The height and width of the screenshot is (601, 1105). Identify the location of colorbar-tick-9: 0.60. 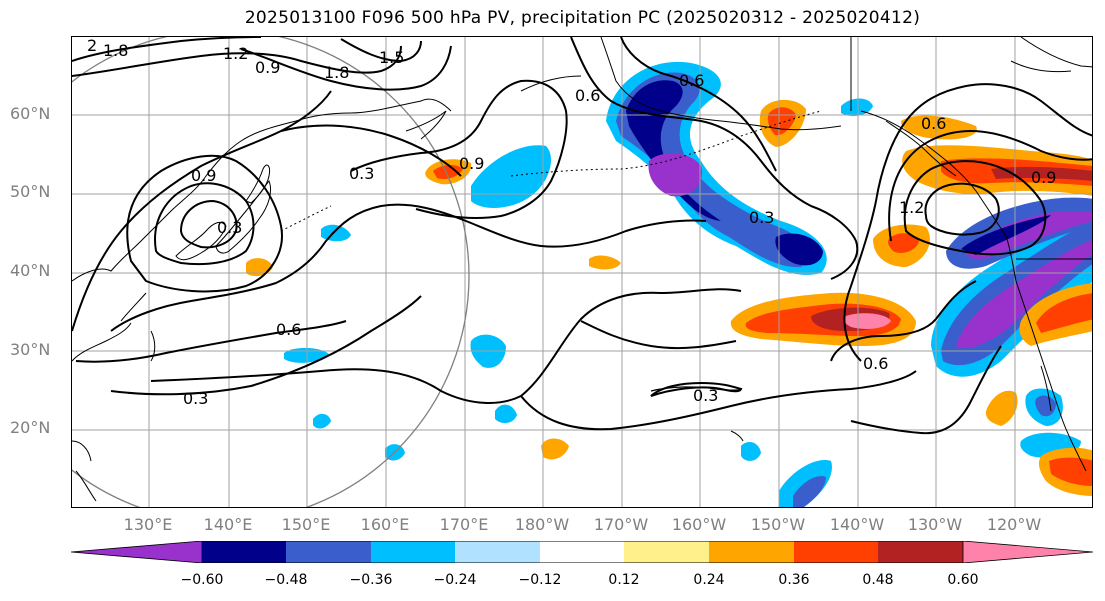
(963, 580).